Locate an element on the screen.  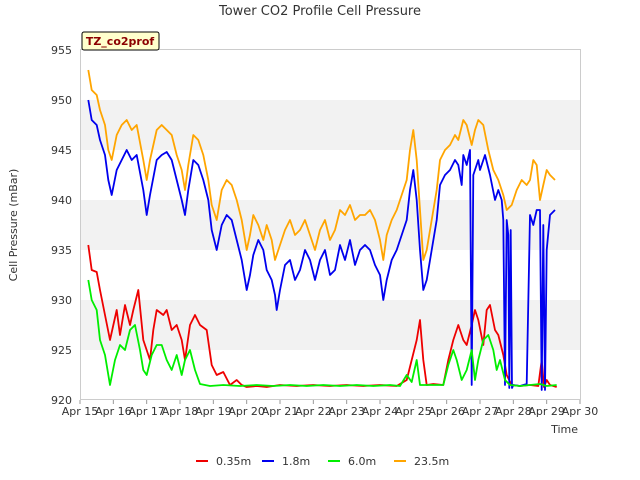
x-tick-label: Apr 24 is located at coordinates (380, 411).